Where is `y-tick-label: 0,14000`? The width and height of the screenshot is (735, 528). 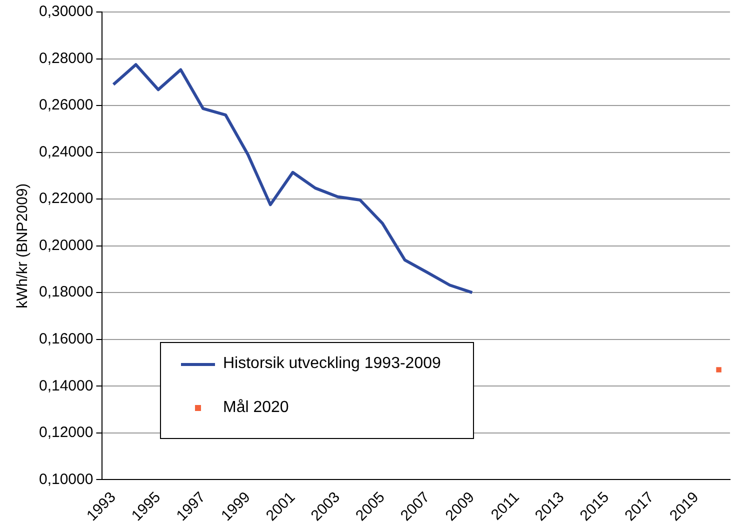 y-tick-label: 0,14000 is located at coordinates (66, 385).